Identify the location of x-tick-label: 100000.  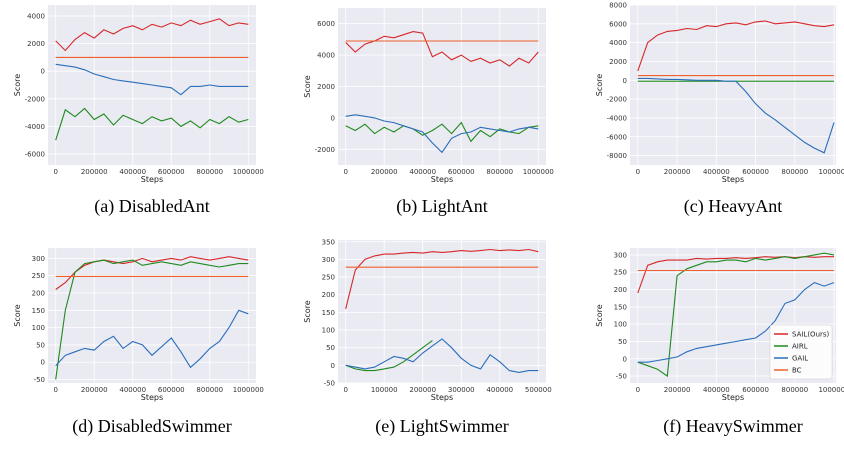
(384, 390).